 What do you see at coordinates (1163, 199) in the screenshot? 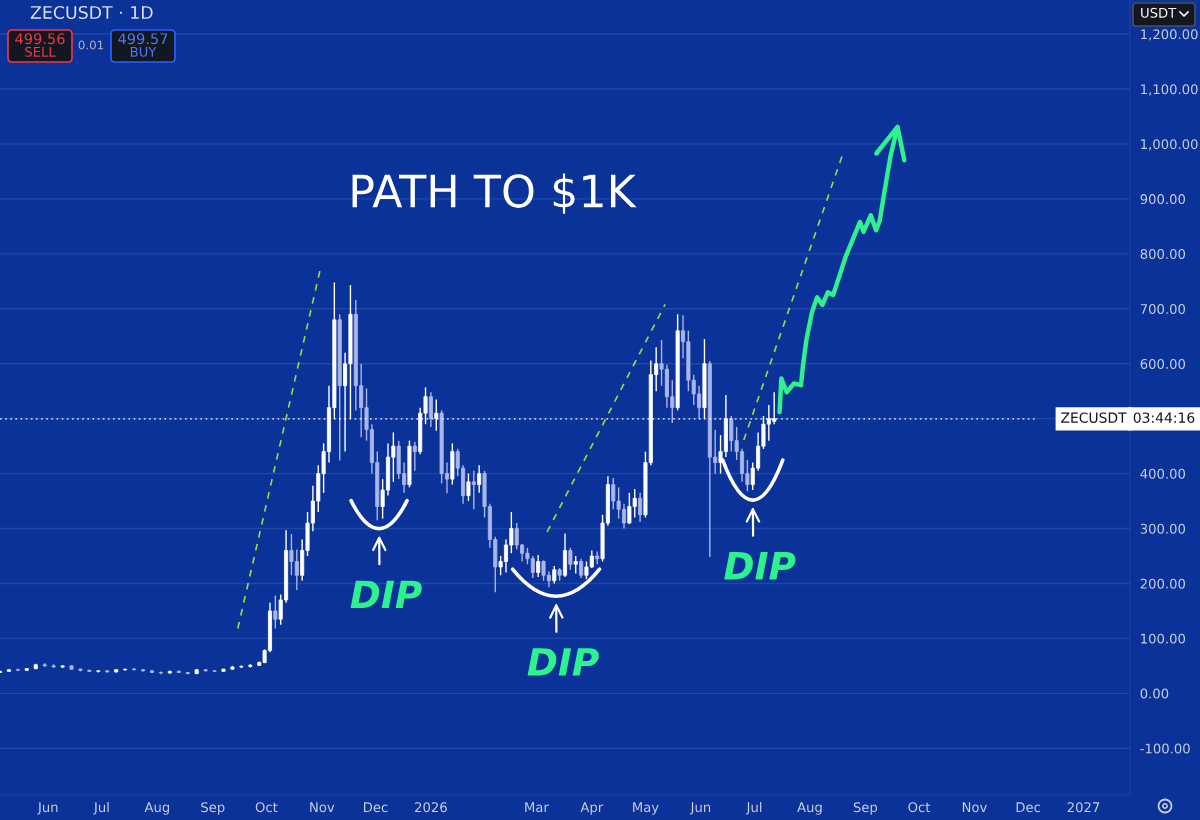
I see `y-tick-label: 900.00` at bounding box center [1163, 199].